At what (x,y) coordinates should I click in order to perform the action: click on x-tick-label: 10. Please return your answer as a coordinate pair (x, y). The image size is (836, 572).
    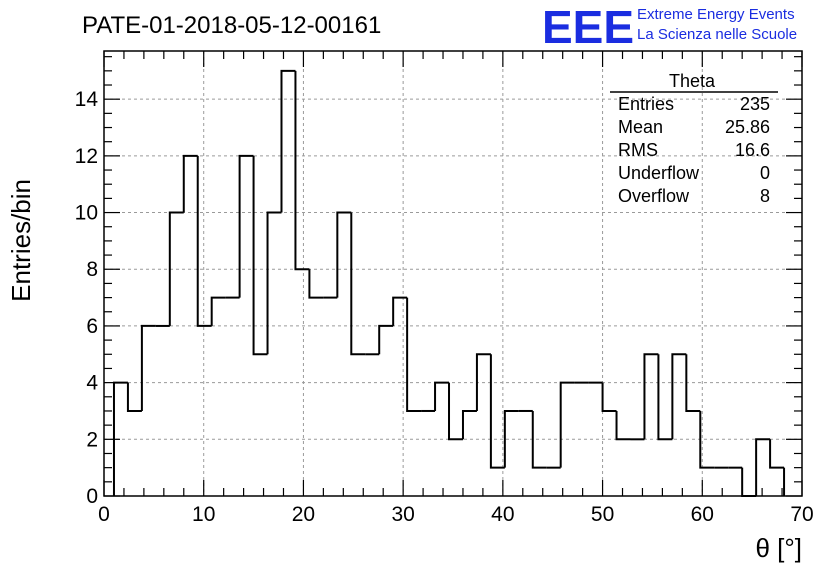
    Looking at the image, I should click on (203, 514).